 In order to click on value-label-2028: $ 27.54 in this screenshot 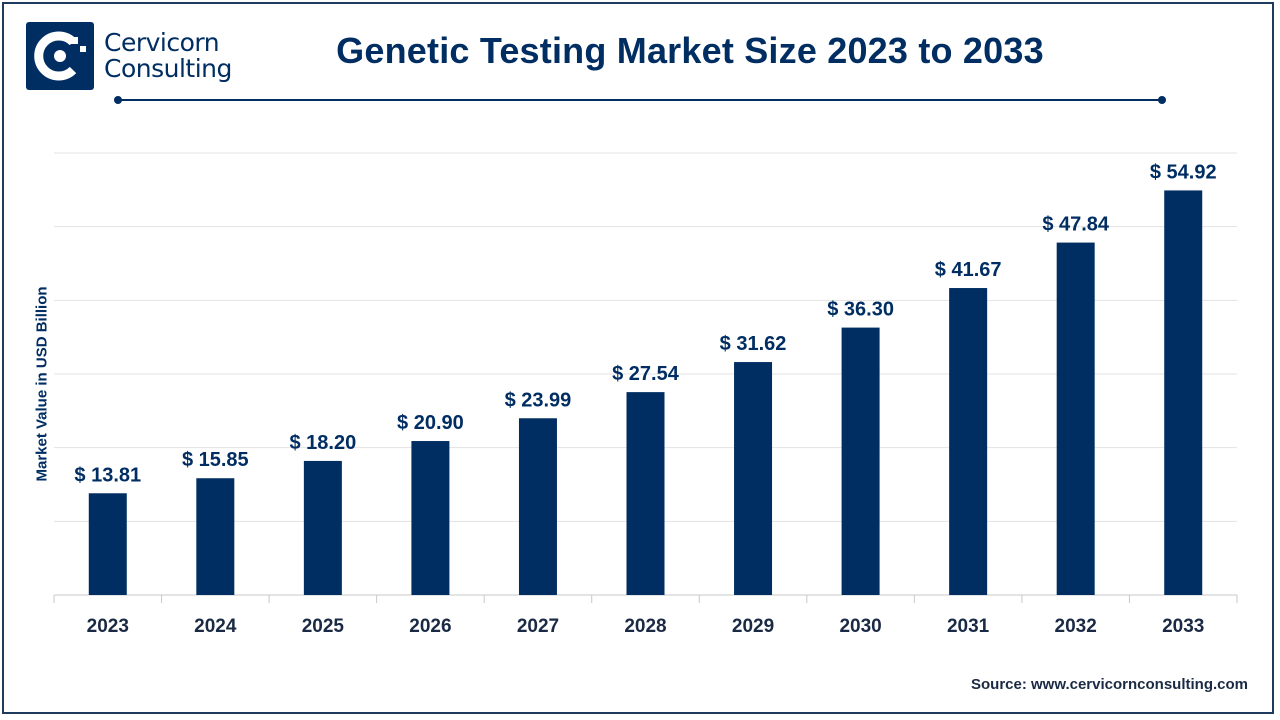, I will do `click(646, 374)`.